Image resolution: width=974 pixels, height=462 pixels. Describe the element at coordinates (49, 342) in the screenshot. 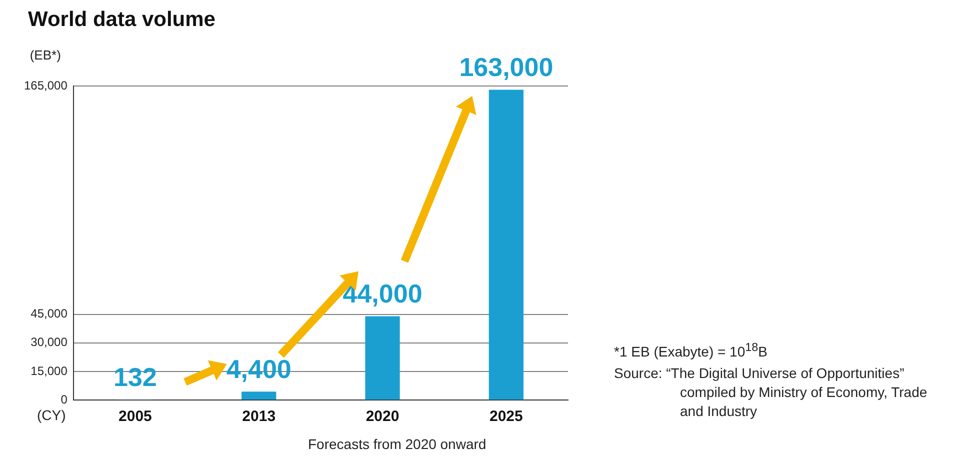

I see `y-tick-label: 30,000` at that location.